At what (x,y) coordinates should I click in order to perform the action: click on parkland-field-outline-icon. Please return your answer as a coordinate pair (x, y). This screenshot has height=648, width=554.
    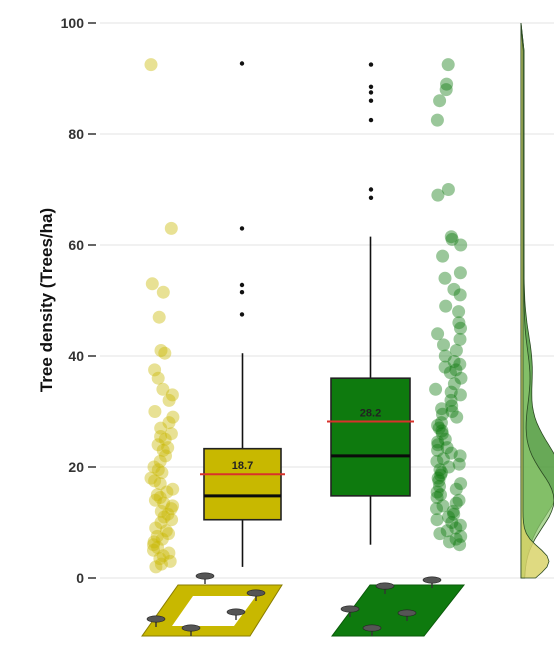
    Looking at the image, I should click on (212, 604).